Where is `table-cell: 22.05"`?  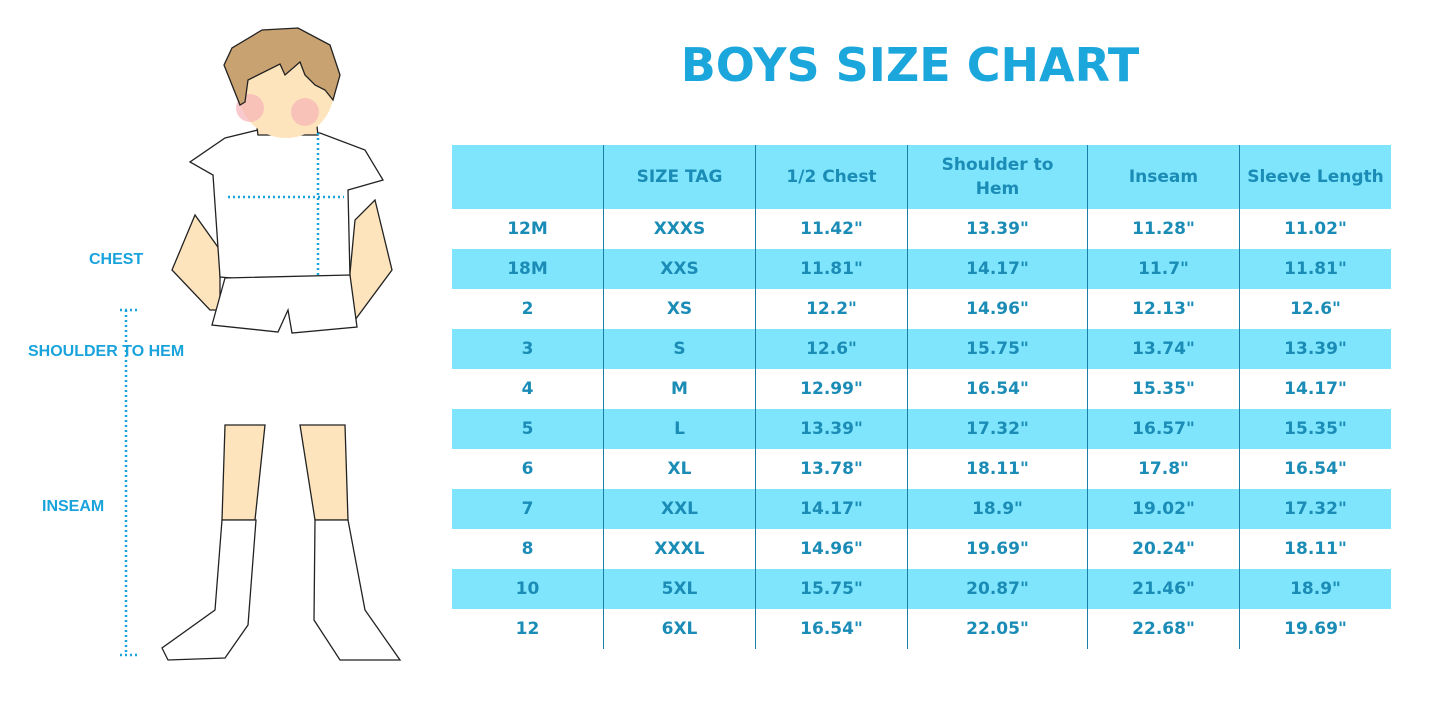
table-cell: 22.05" is located at coordinates (997, 629).